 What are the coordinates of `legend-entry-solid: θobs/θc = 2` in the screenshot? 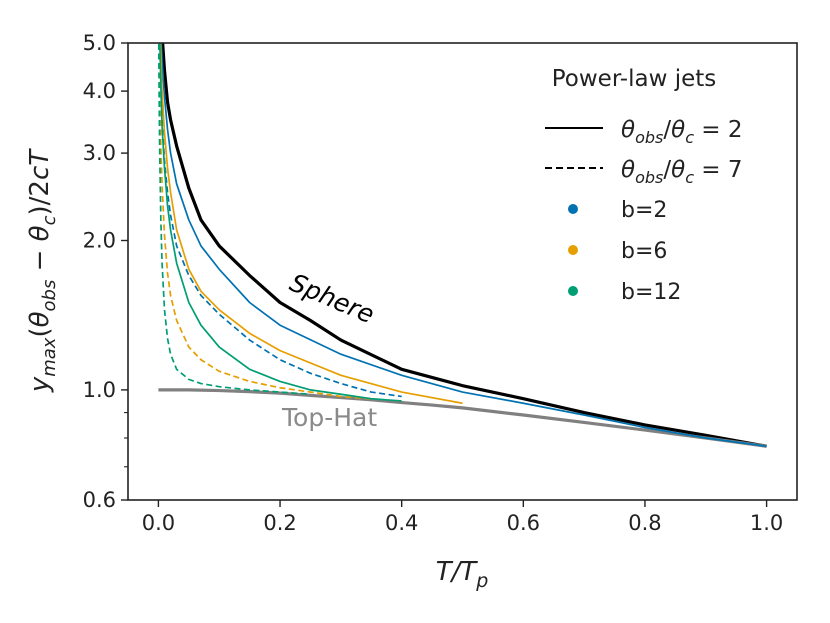 It's located at (682, 132).